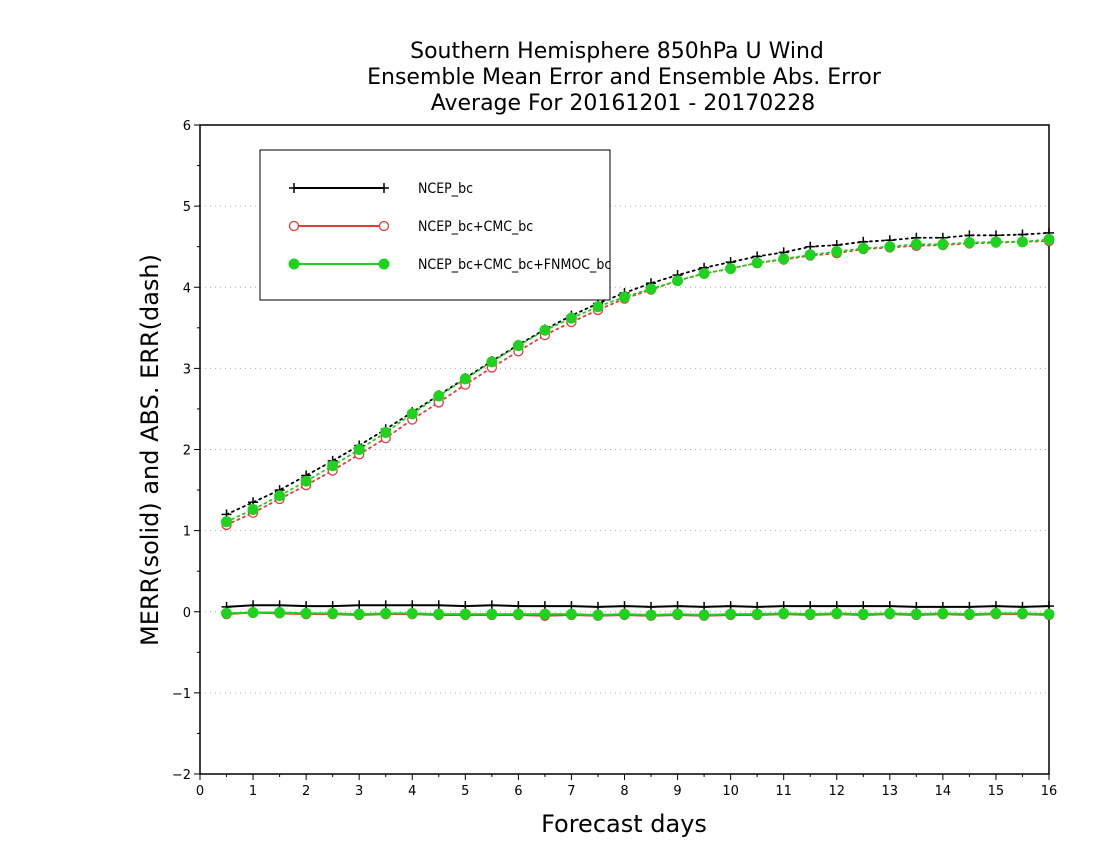 Image resolution: width=1100 pixels, height=850 pixels. What do you see at coordinates (677, 791) in the screenshot?
I see `x-tick-label: 9` at bounding box center [677, 791].